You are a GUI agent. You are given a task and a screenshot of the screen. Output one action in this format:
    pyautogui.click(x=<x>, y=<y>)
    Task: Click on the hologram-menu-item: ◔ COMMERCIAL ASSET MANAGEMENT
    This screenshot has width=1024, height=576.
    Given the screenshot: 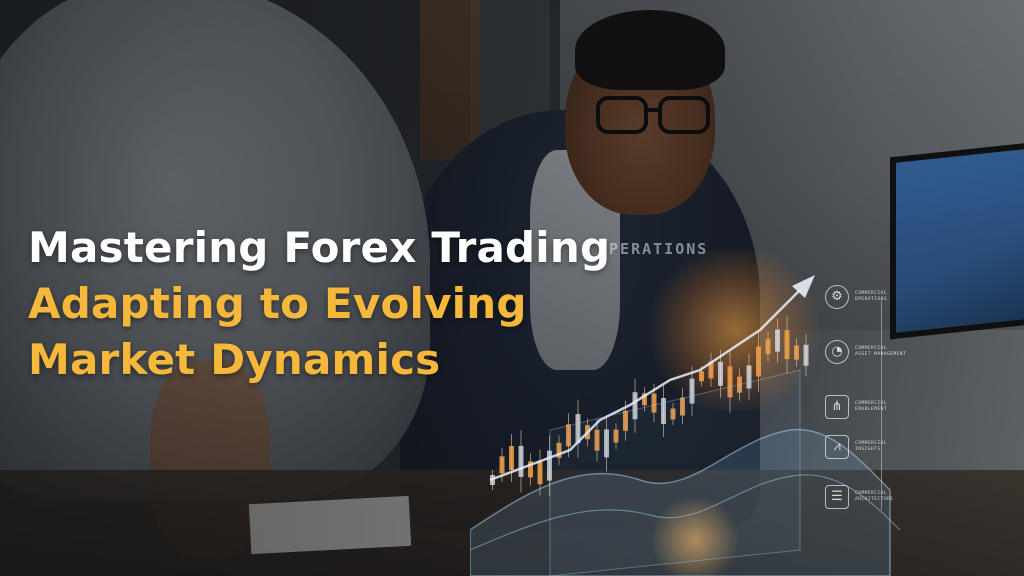 What is the action you would take?
    pyautogui.click(x=872, y=352)
    